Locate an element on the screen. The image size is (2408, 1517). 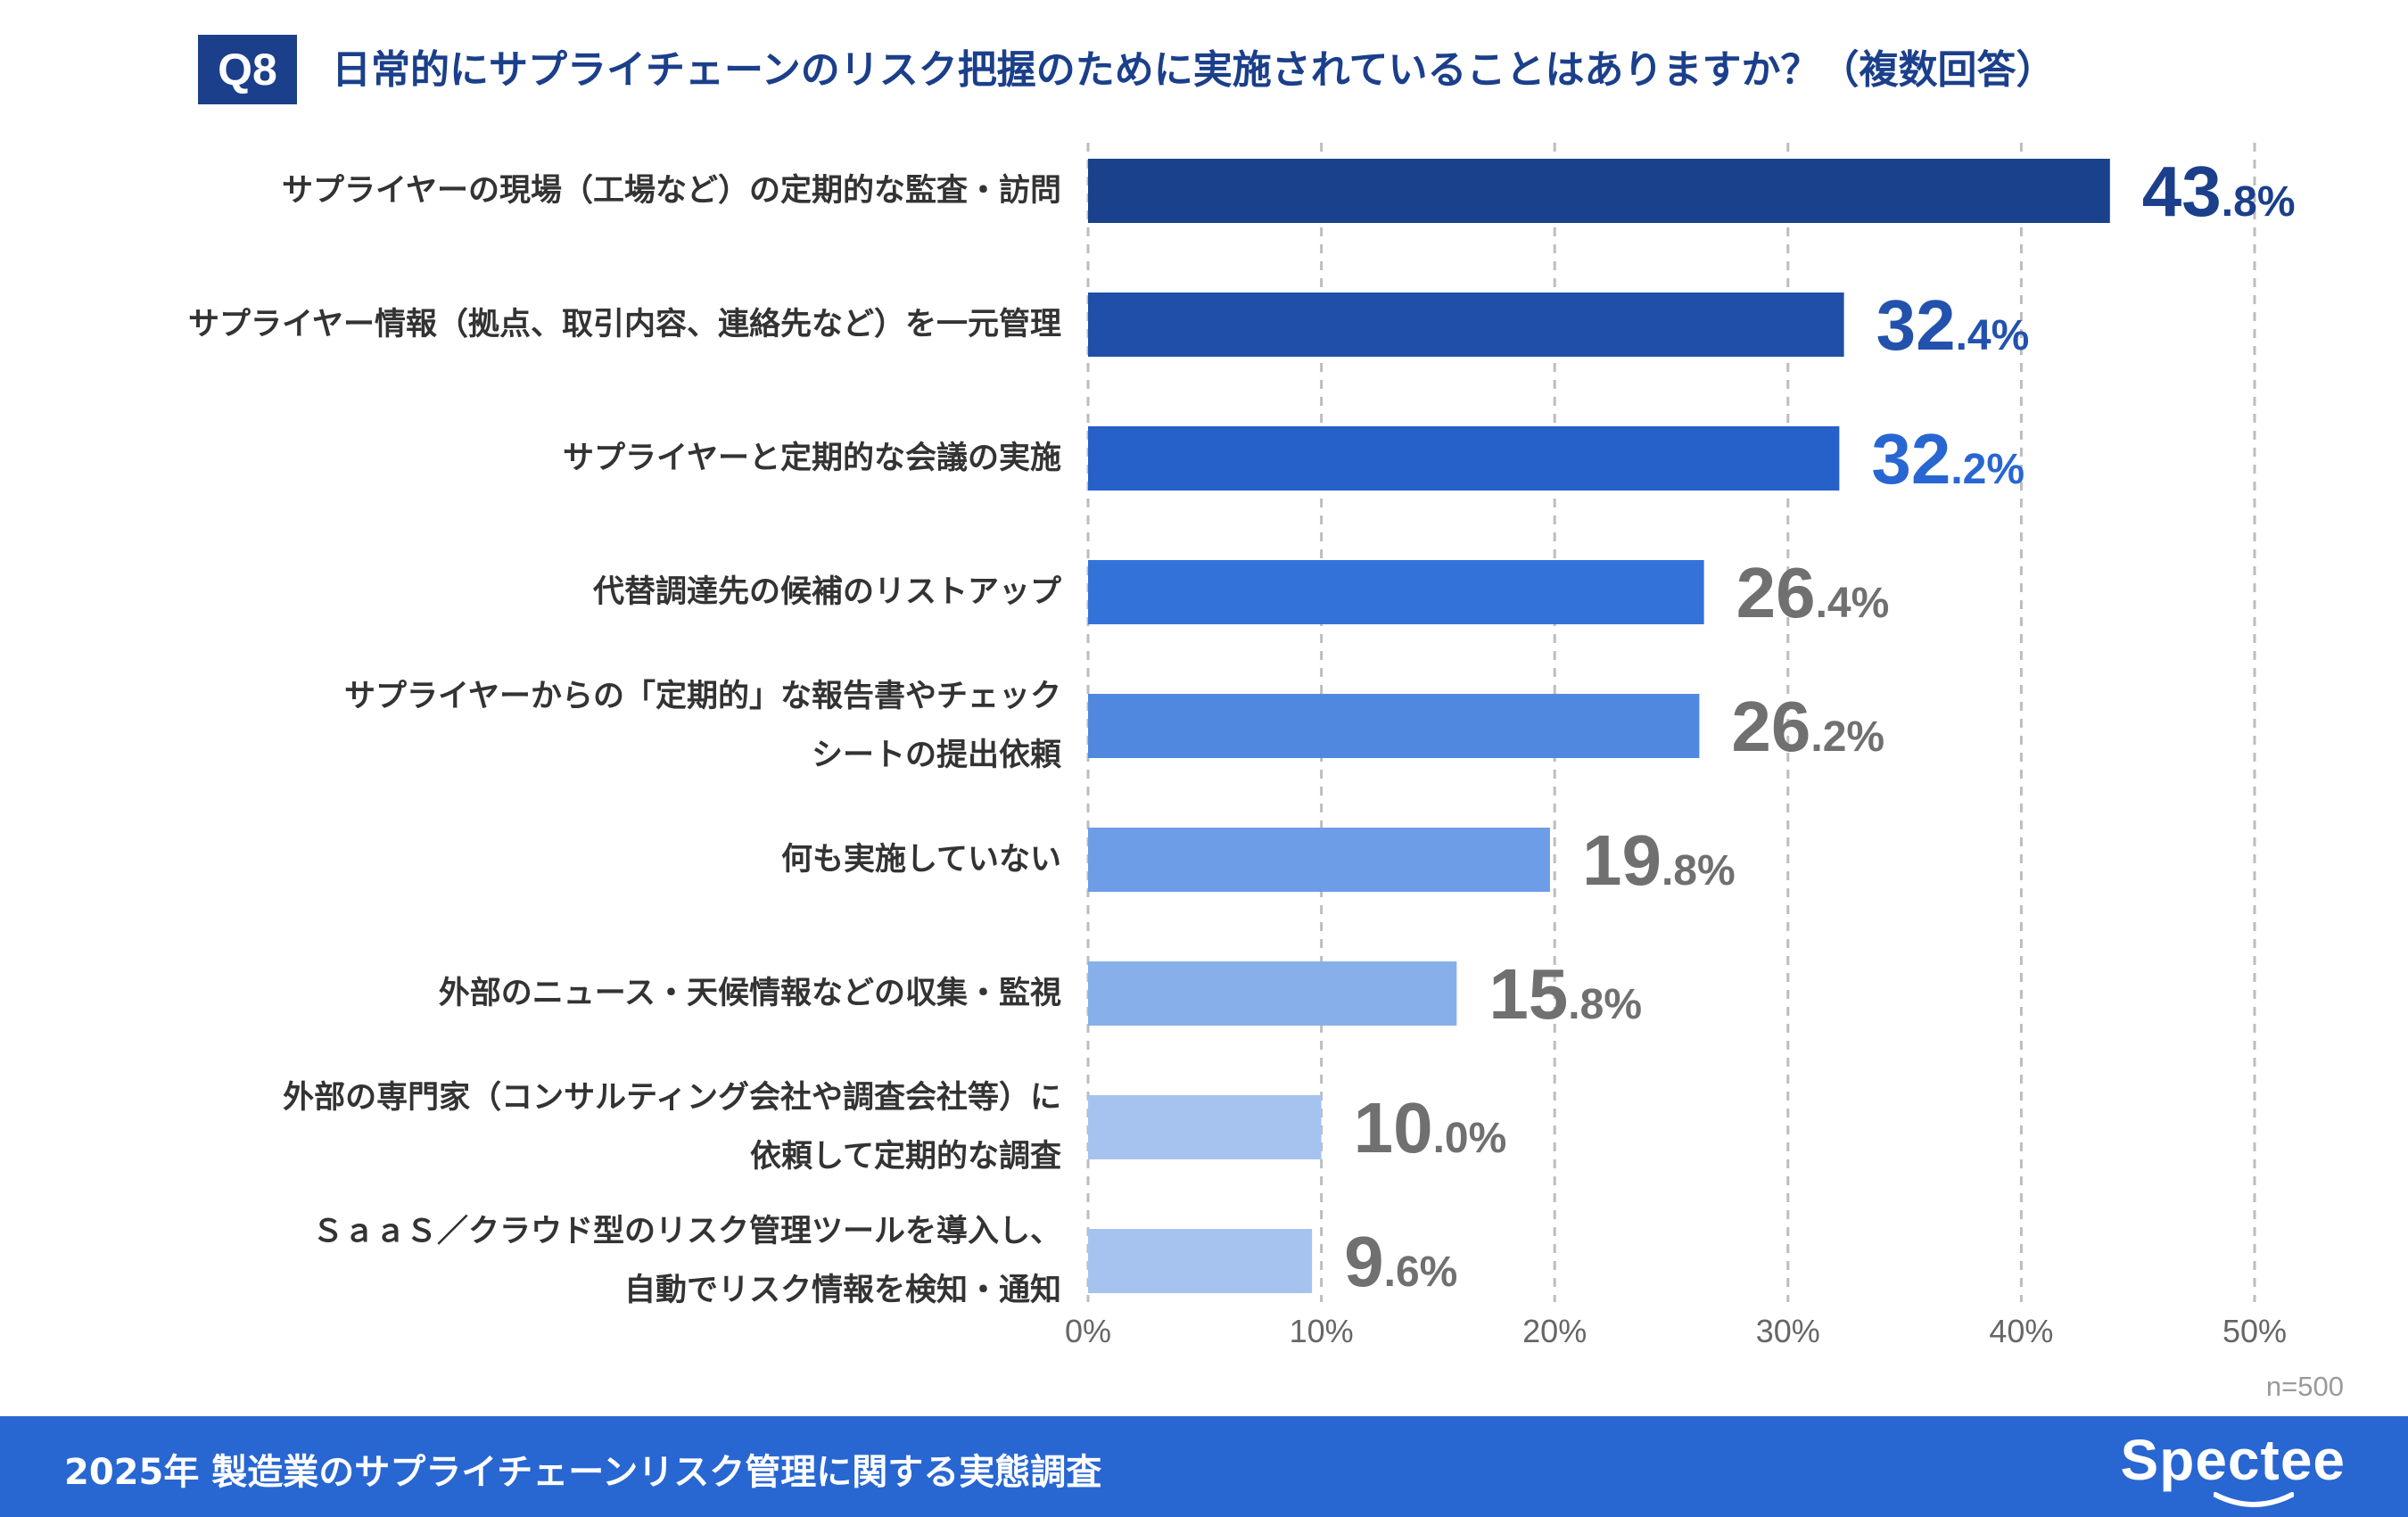
x-tick-label: 10% is located at coordinates (1321, 1331).